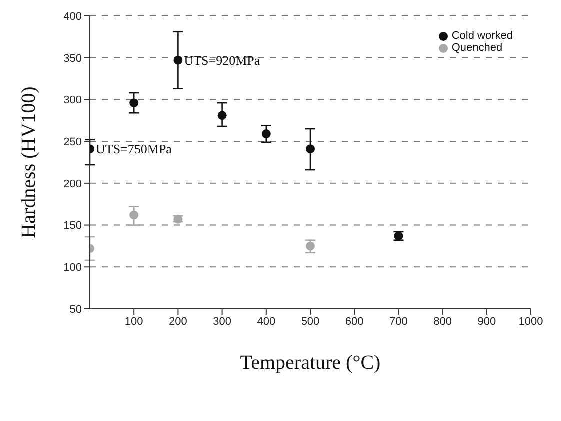  Describe the element at coordinates (76, 310) in the screenshot. I see `y-tick-label: 50` at that location.